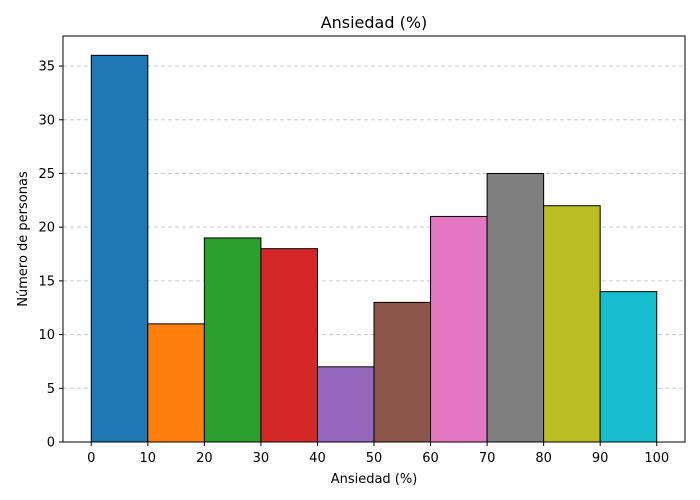  What do you see at coordinates (51, 443) in the screenshot?
I see `y-tick-label: 0` at bounding box center [51, 443].